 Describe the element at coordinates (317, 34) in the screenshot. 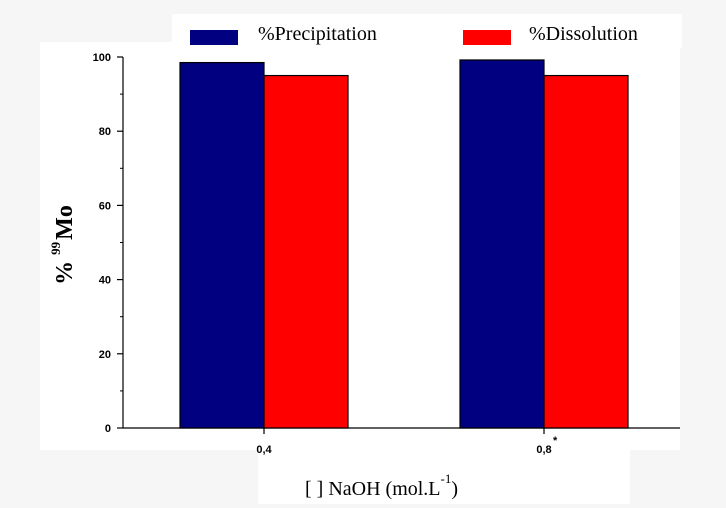

I see `legend-label-precipitation: %Precipitation` at that location.